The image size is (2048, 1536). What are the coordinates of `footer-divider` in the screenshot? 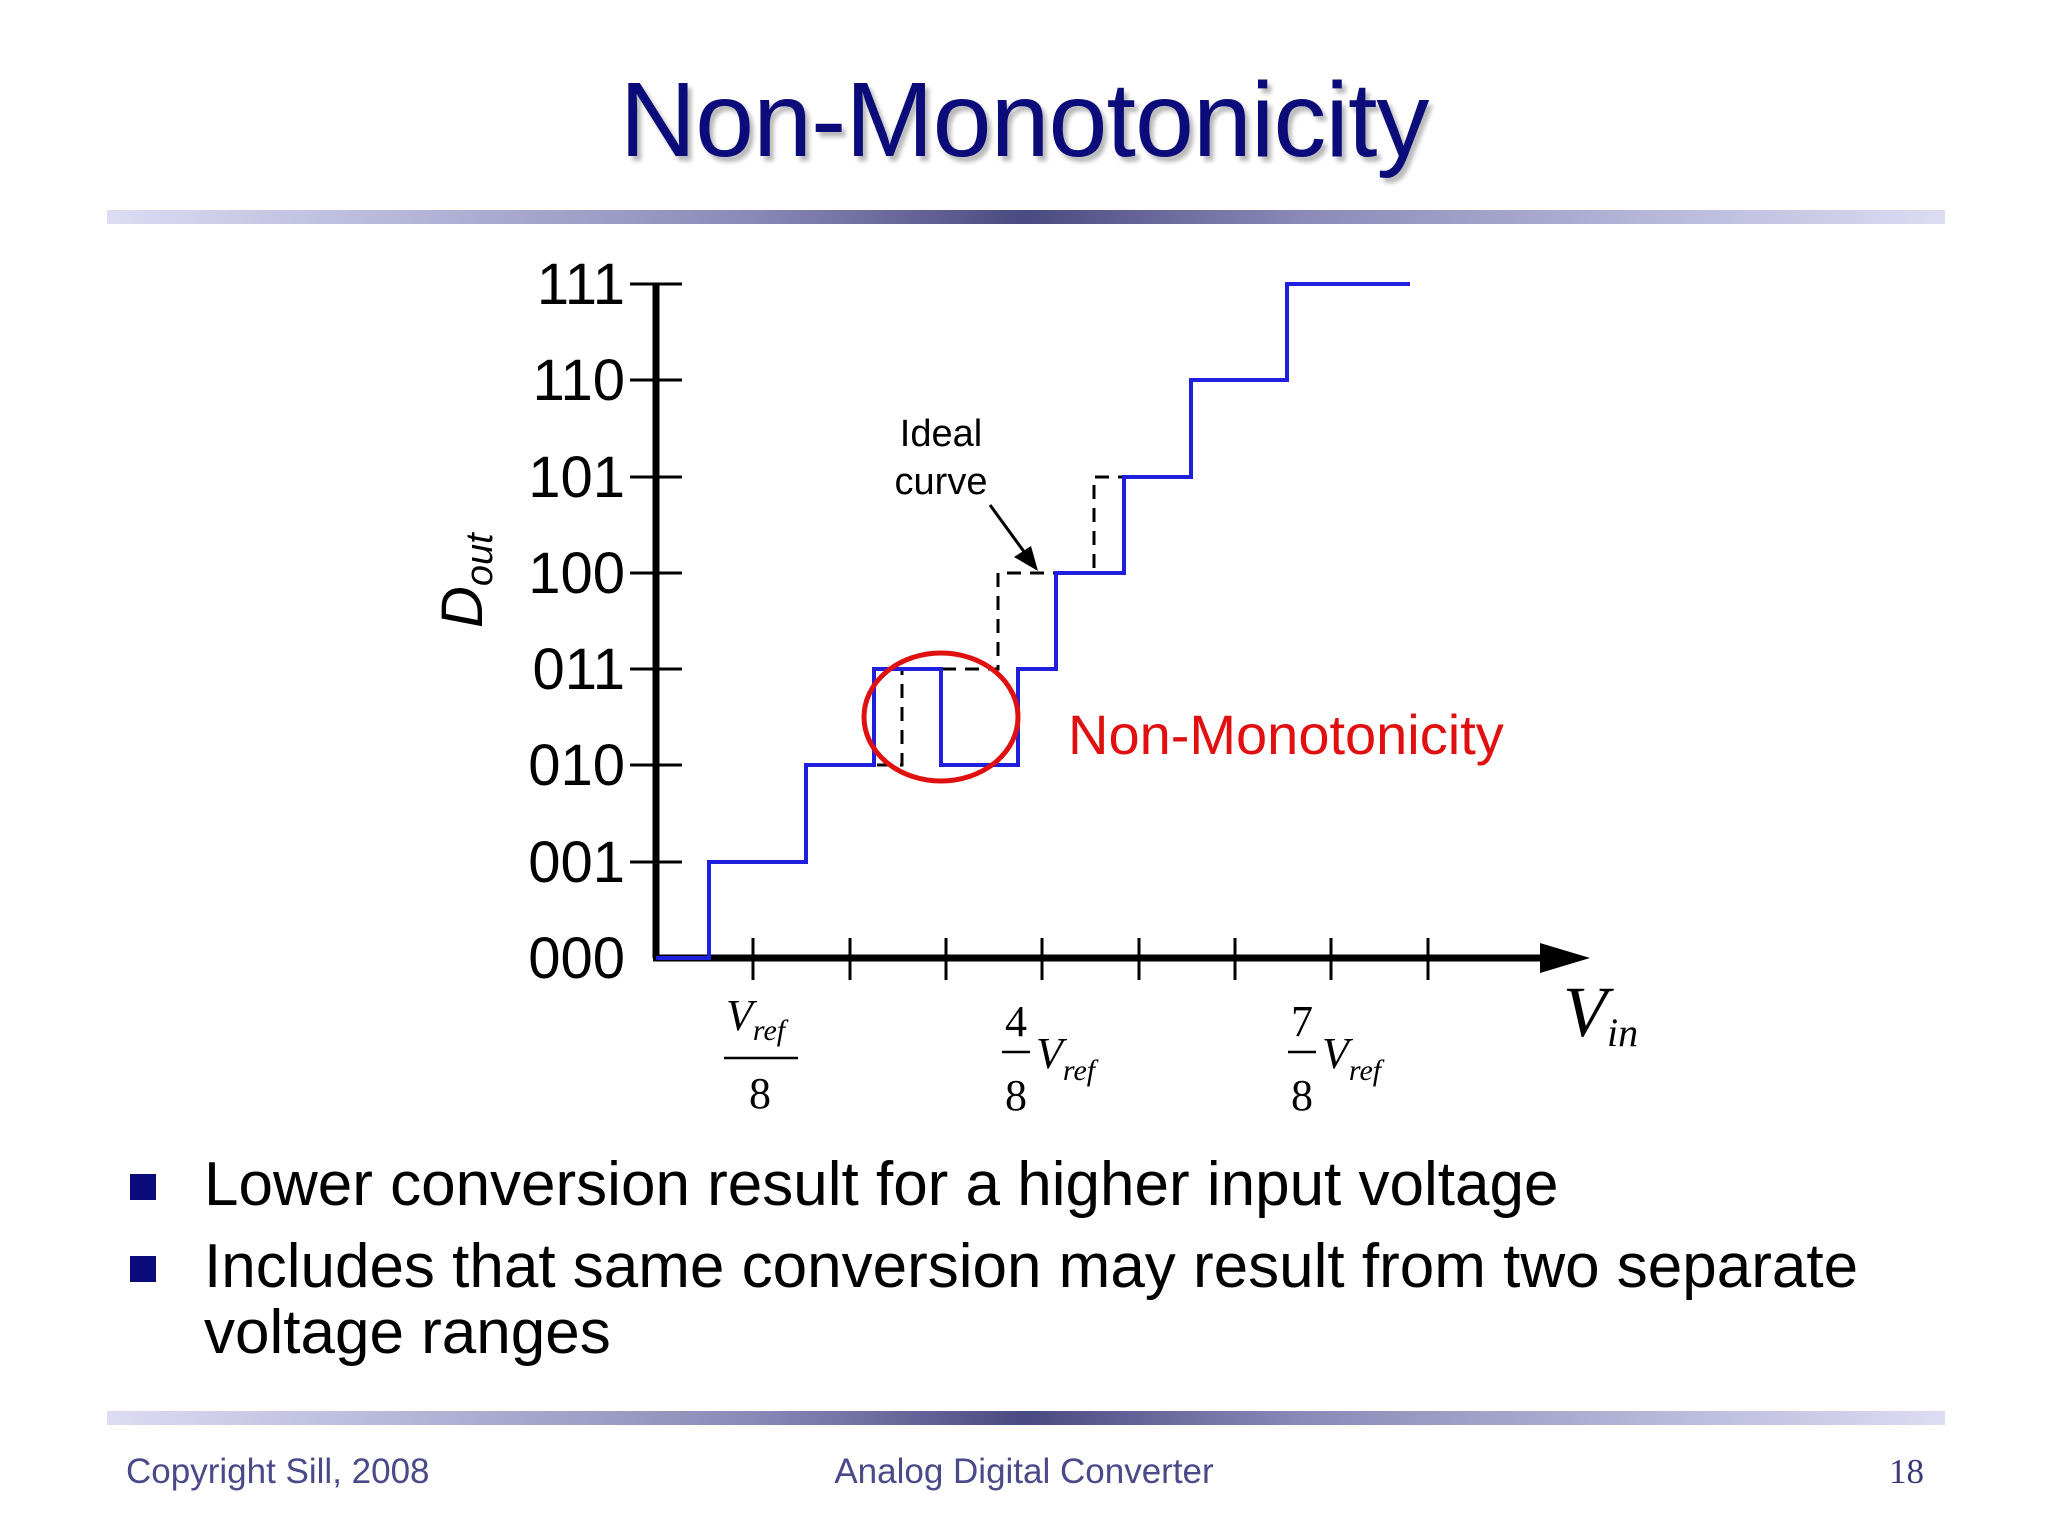 It's located at (1026, 1418).